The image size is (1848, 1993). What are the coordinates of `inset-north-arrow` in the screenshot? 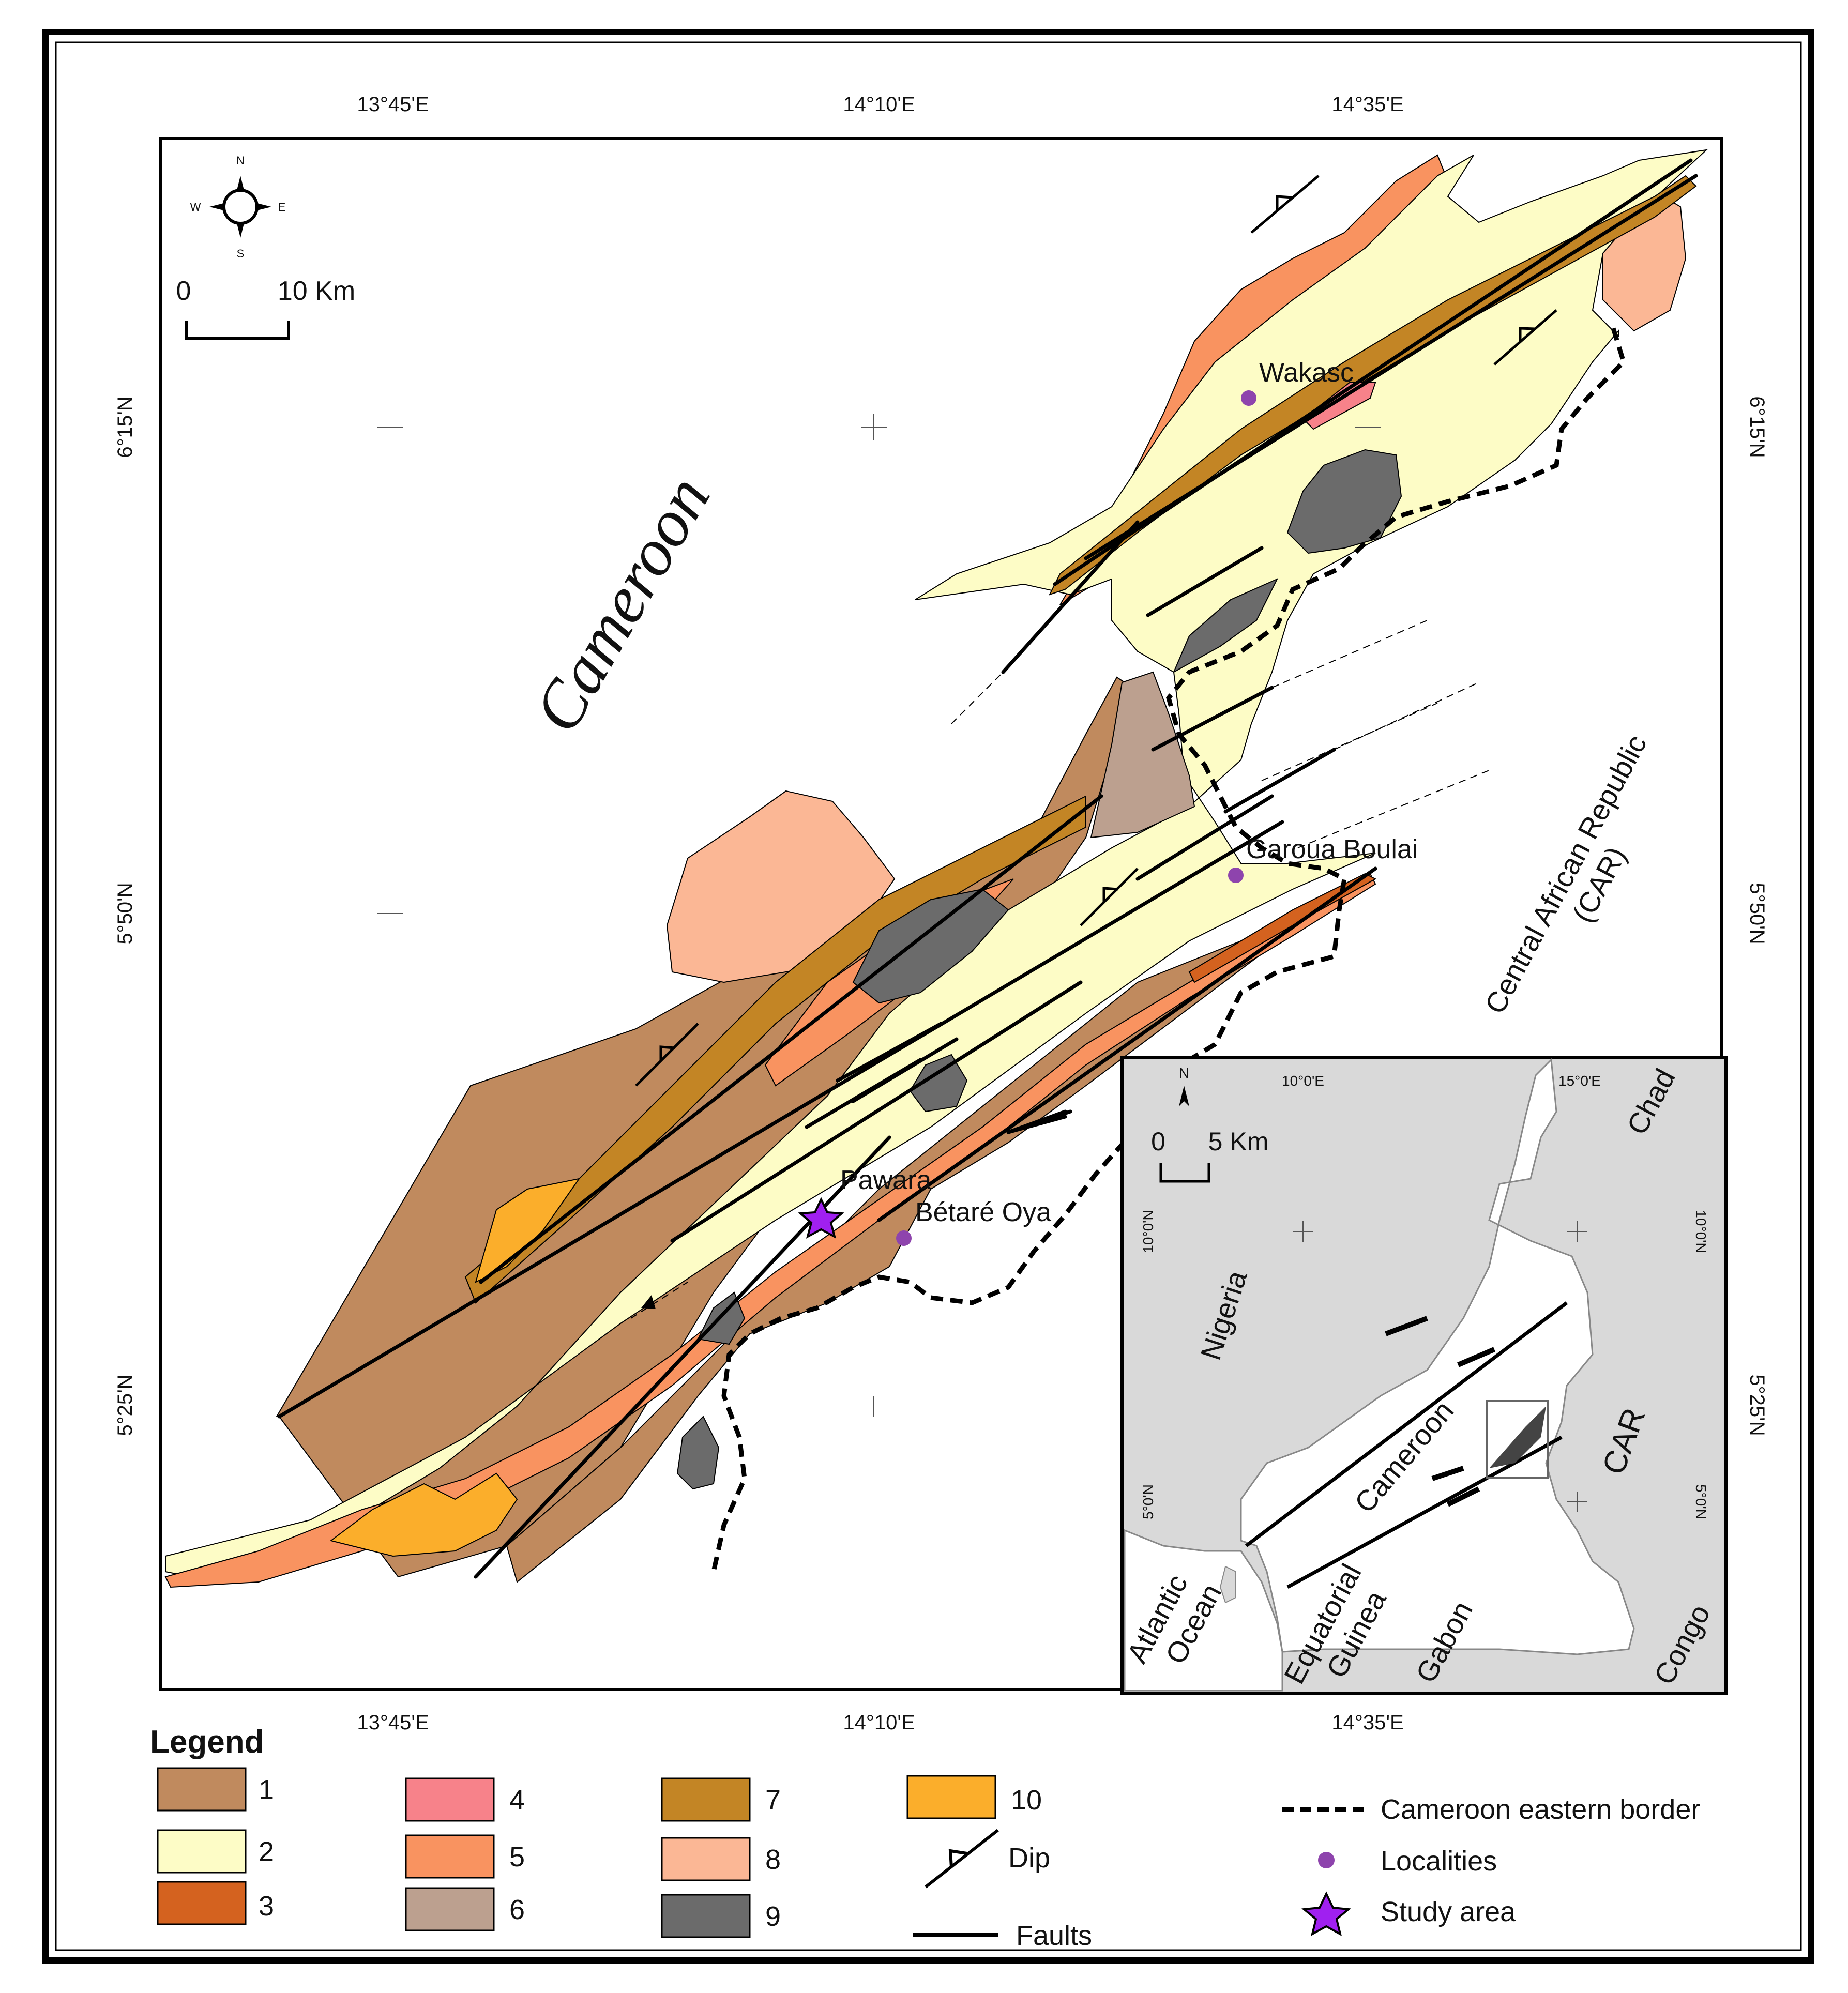 It's located at (1184, 1096).